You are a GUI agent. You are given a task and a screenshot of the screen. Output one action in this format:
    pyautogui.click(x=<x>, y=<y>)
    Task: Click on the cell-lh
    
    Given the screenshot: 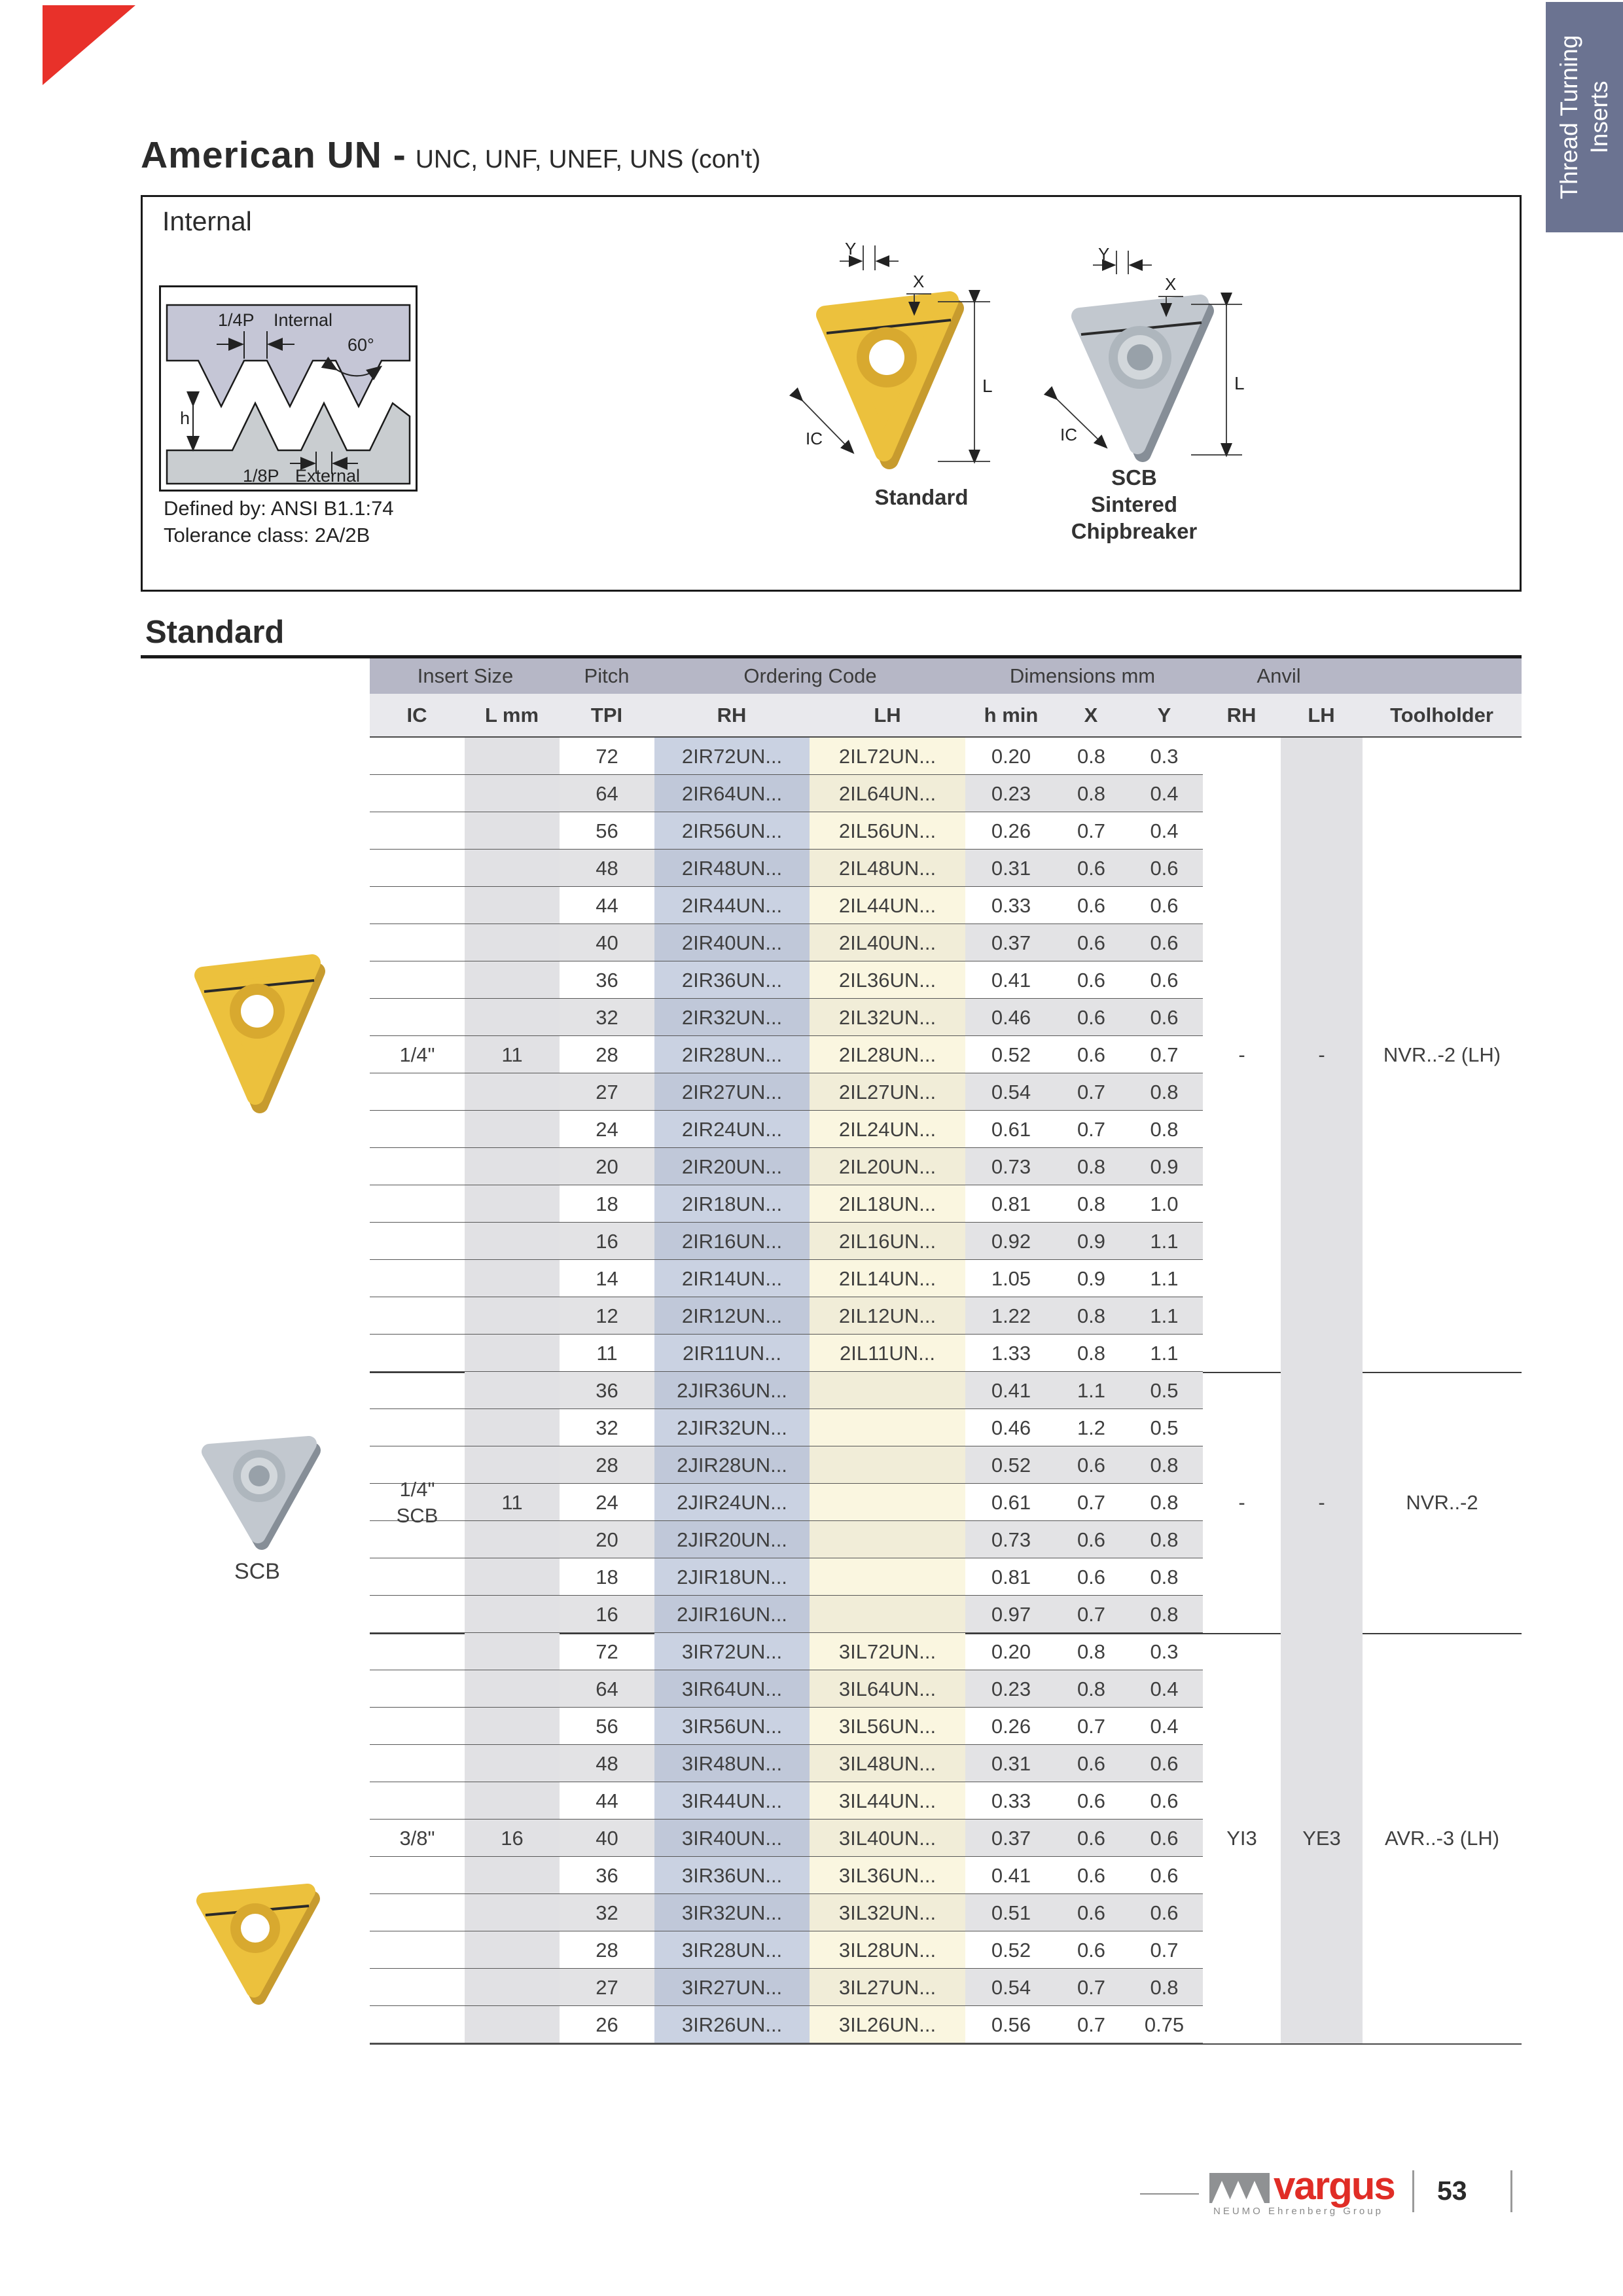 What is the action you would take?
    pyautogui.click(x=888, y=1577)
    